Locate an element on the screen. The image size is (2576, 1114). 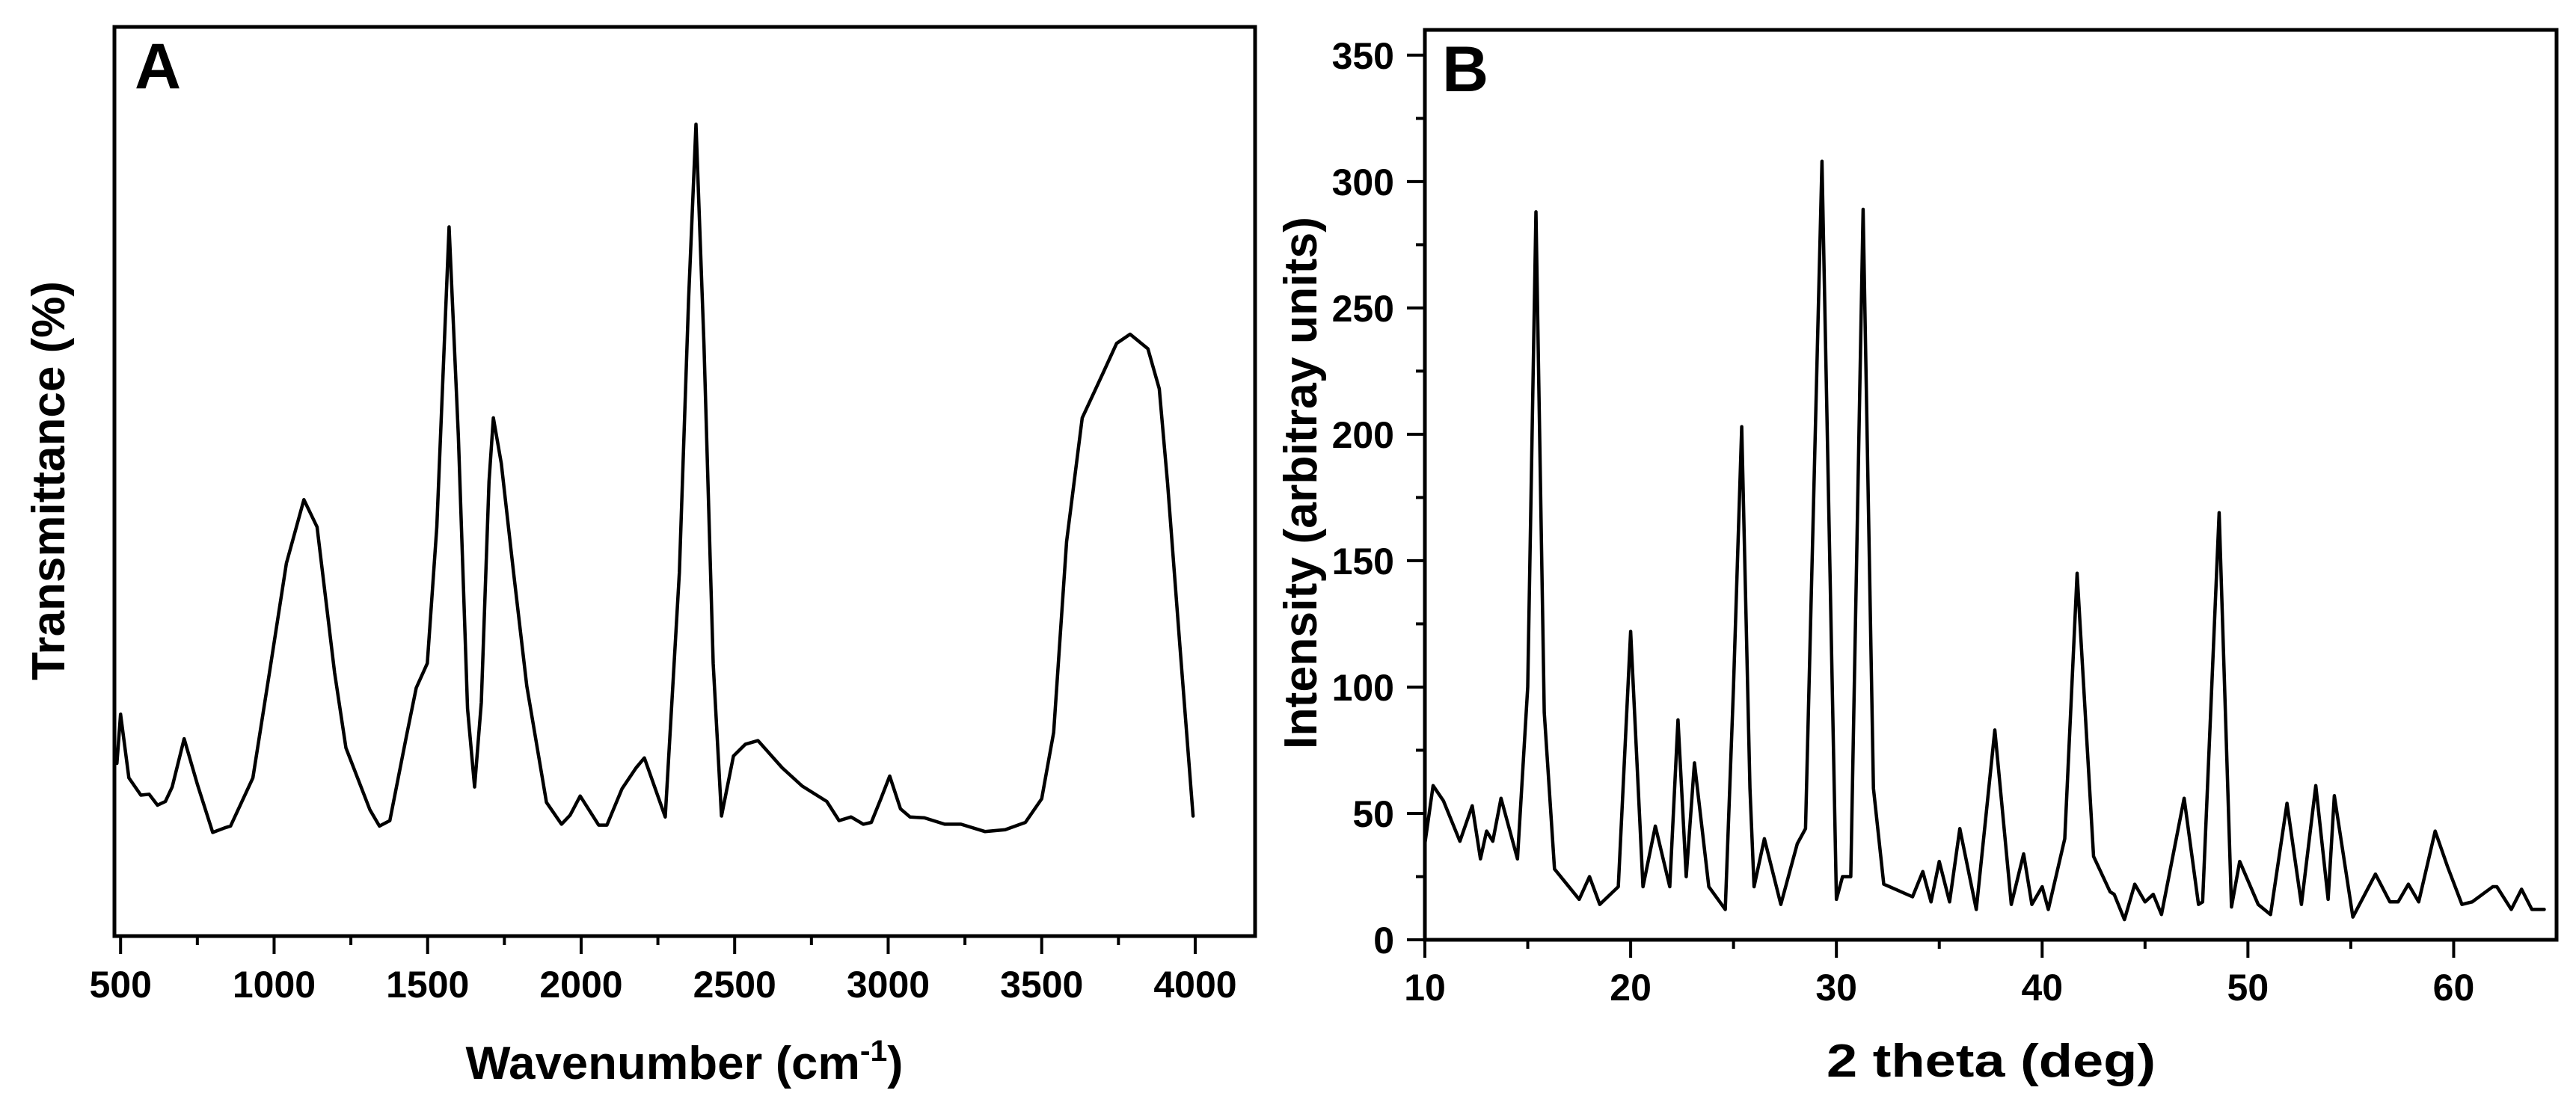
x-tick-label: 500 is located at coordinates (120, 985).